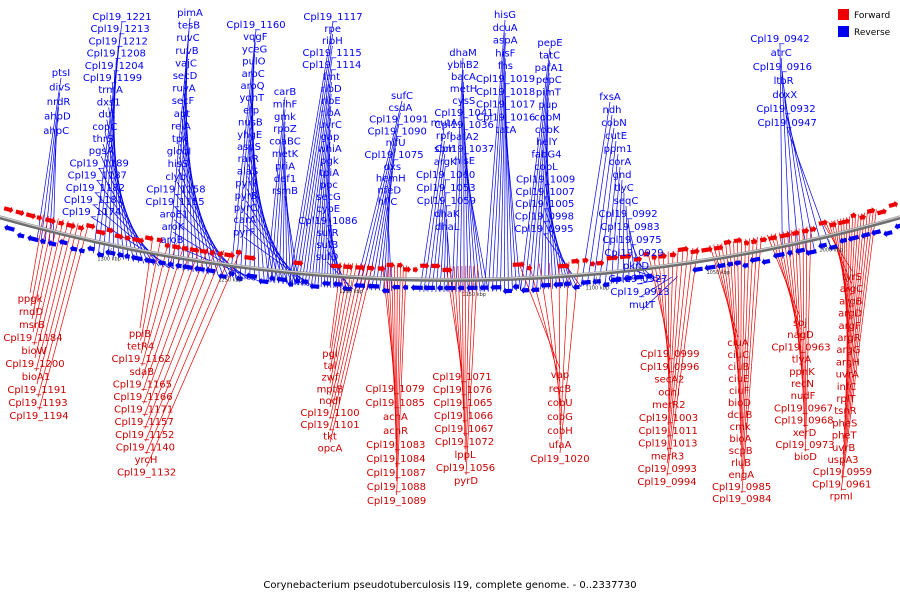 The height and width of the screenshot is (600, 900). I want to click on reverse-gene-label: sbm, so click(444, 149).